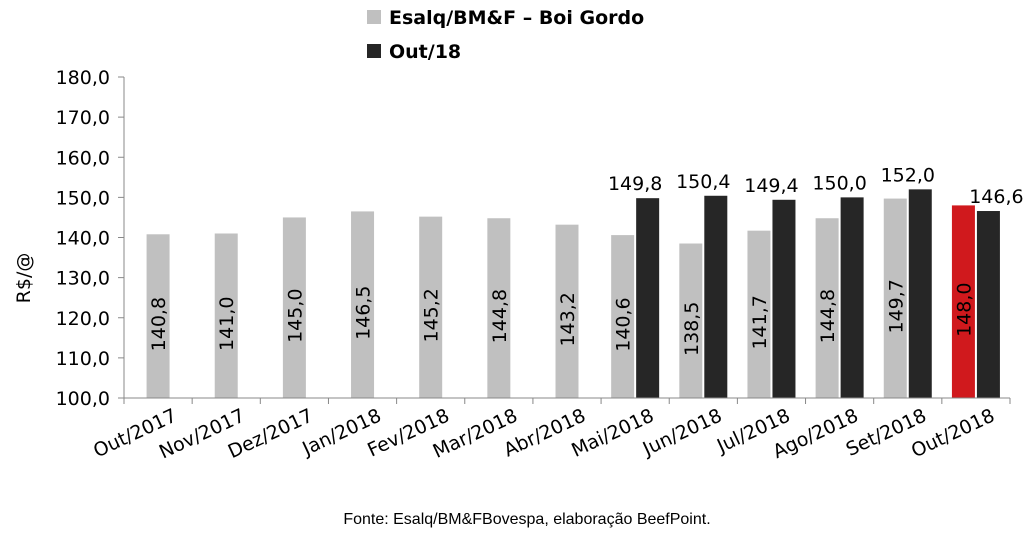  I want to click on y-axis-label: R$/@, so click(24, 278).